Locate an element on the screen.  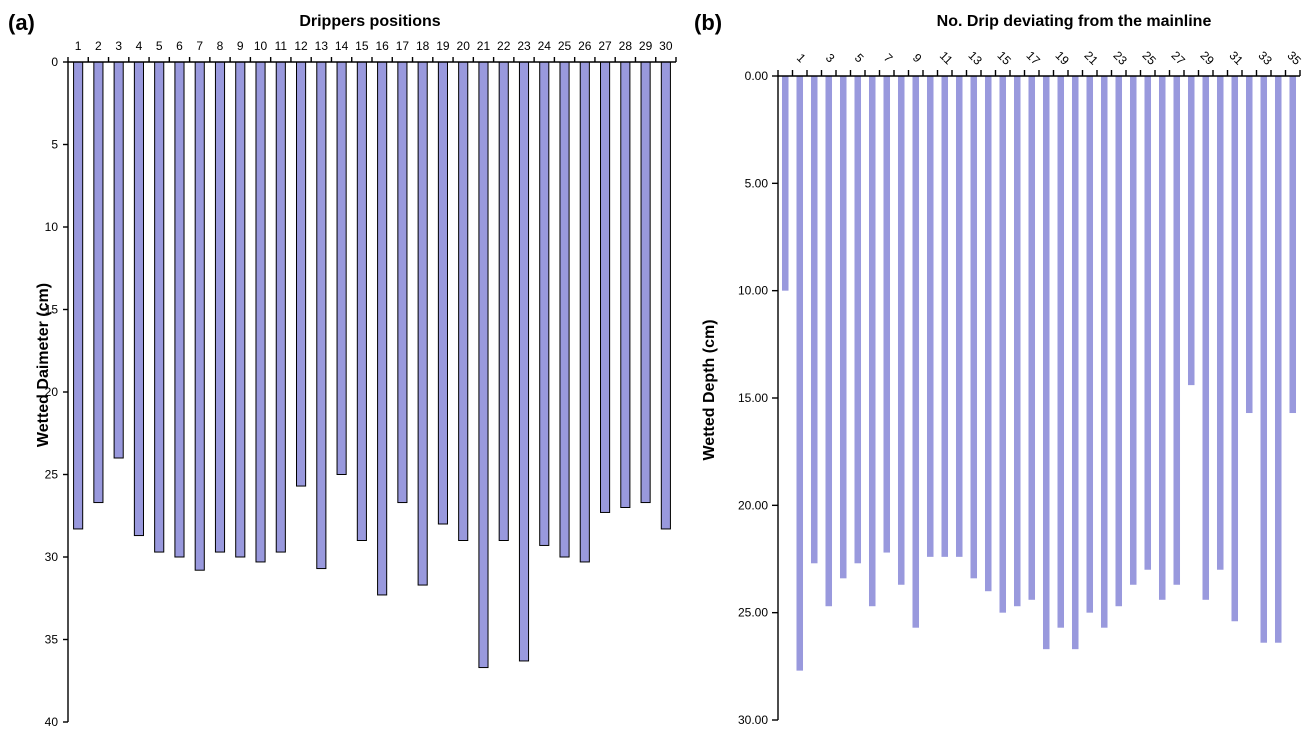
panel-b-title: No. Drip deviating from the mainline is located at coordinates (1074, 21).